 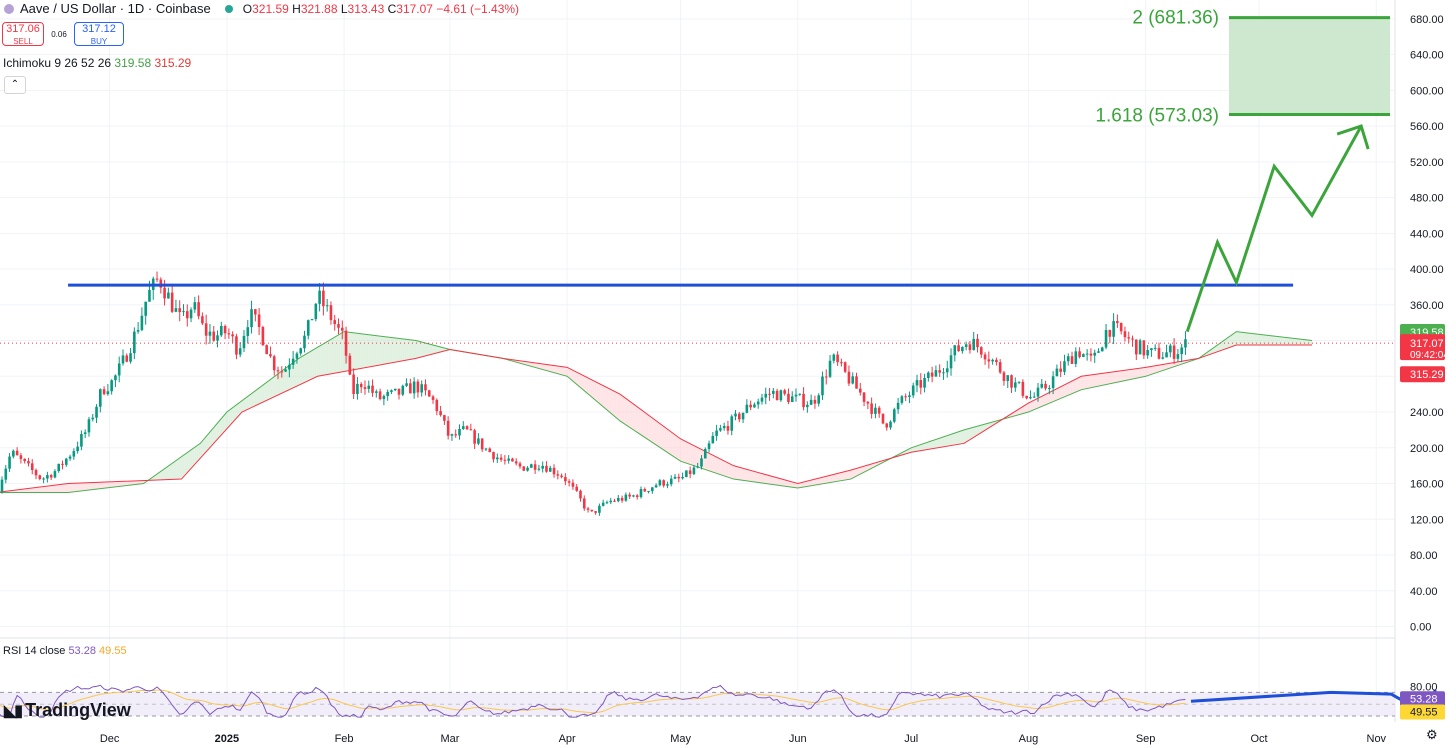 What do you see at coordinates (23, 34) in the screenshot?
I see `sell-button: 317.06 SELL` at bounding box center [23, 34].